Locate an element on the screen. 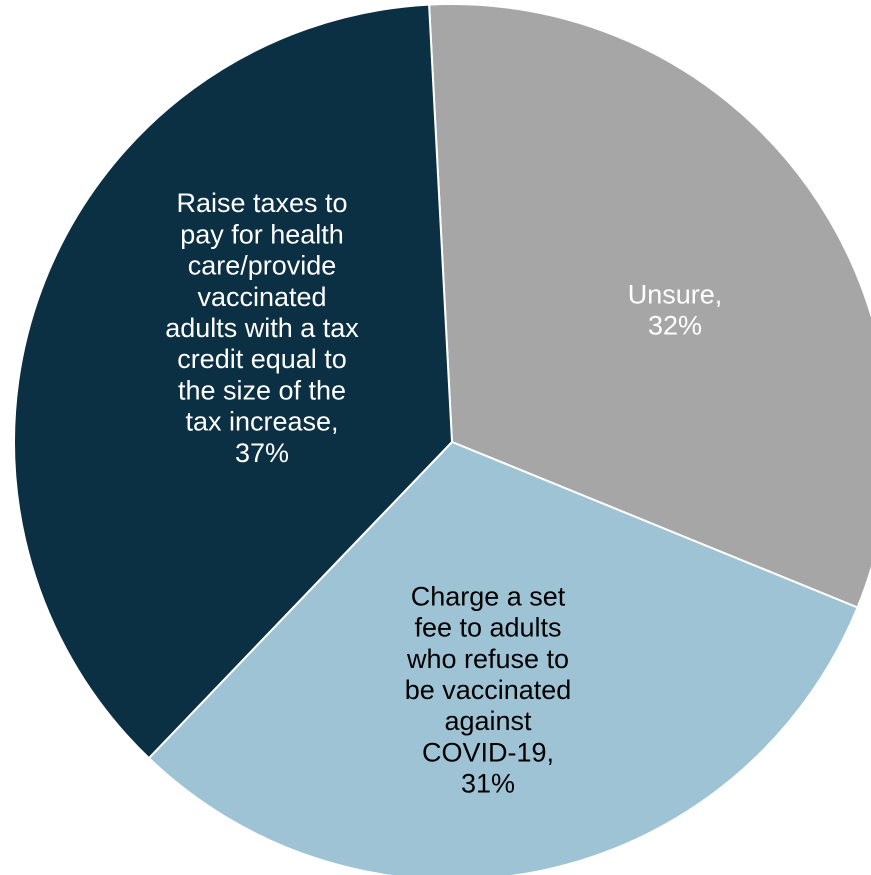 This screenshot has width=871, height=875. slice-label-line: COVID-19, is located at coordinates (488, 752).